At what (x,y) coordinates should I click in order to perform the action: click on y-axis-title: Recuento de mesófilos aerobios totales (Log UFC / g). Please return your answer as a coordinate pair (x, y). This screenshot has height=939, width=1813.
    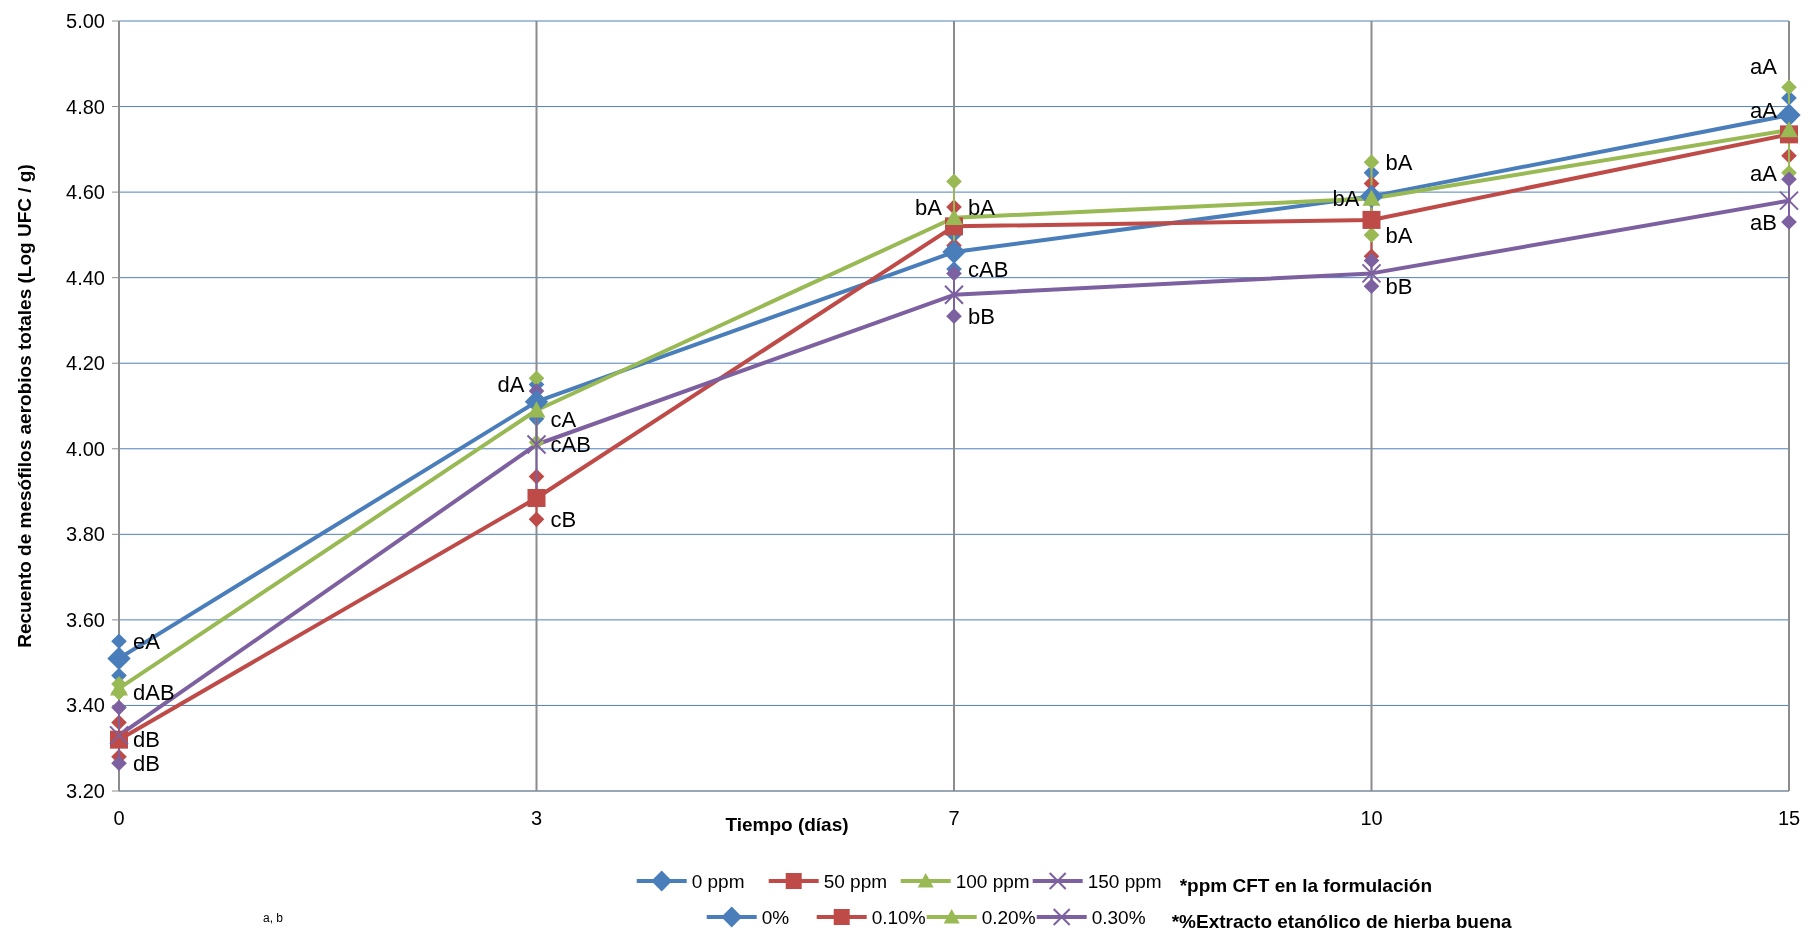
    Looking at the image, I should click on (24, 406).